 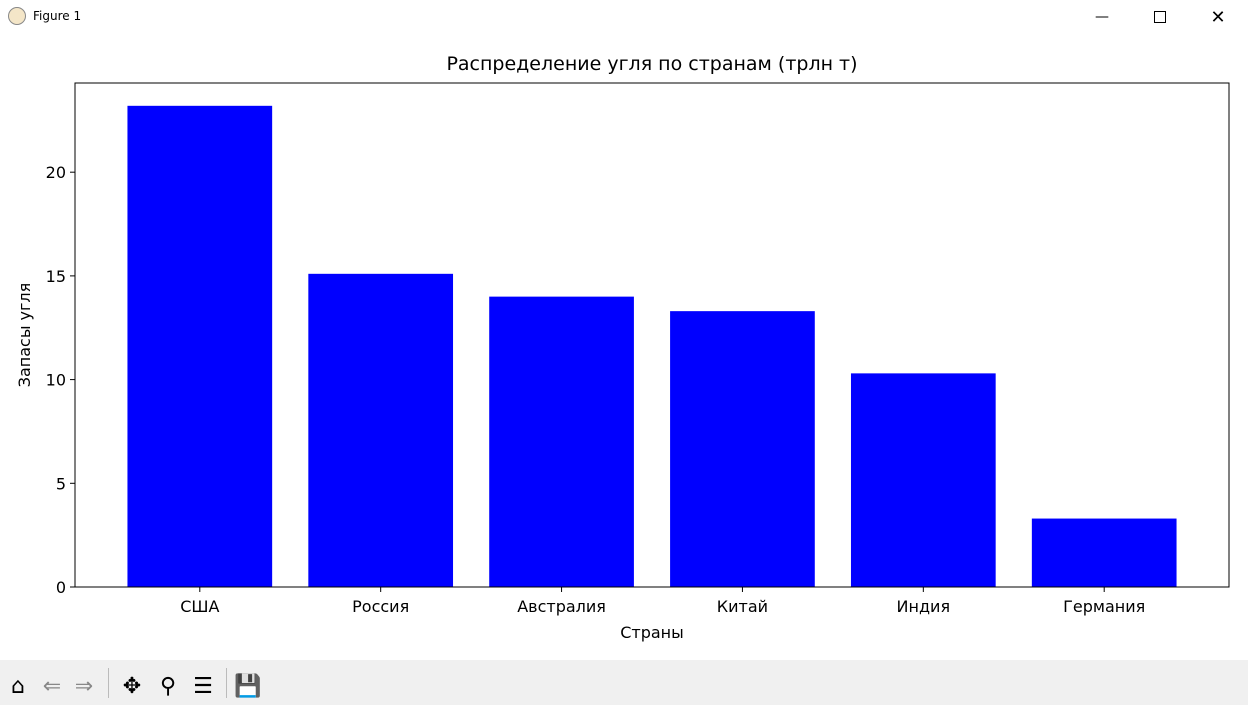 What do you see at coordinates (924, 606) in the screenshot?
I see `x-tick-label: Индия` at bounding box center [924, 606].